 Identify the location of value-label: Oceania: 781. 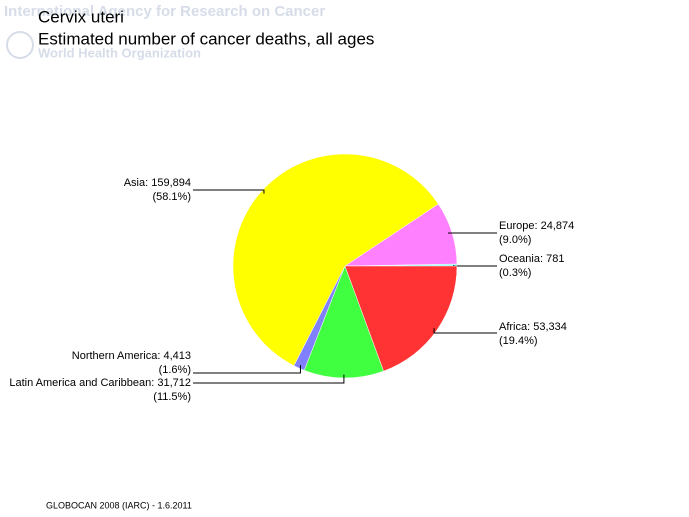
(531, 259).